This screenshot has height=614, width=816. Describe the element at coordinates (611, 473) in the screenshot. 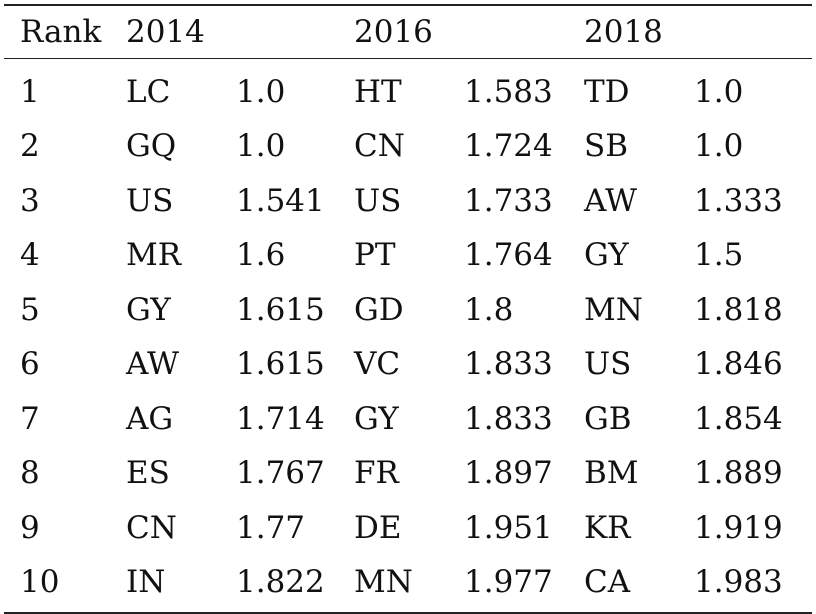

I see `country-2018-cell: BM` at that location.